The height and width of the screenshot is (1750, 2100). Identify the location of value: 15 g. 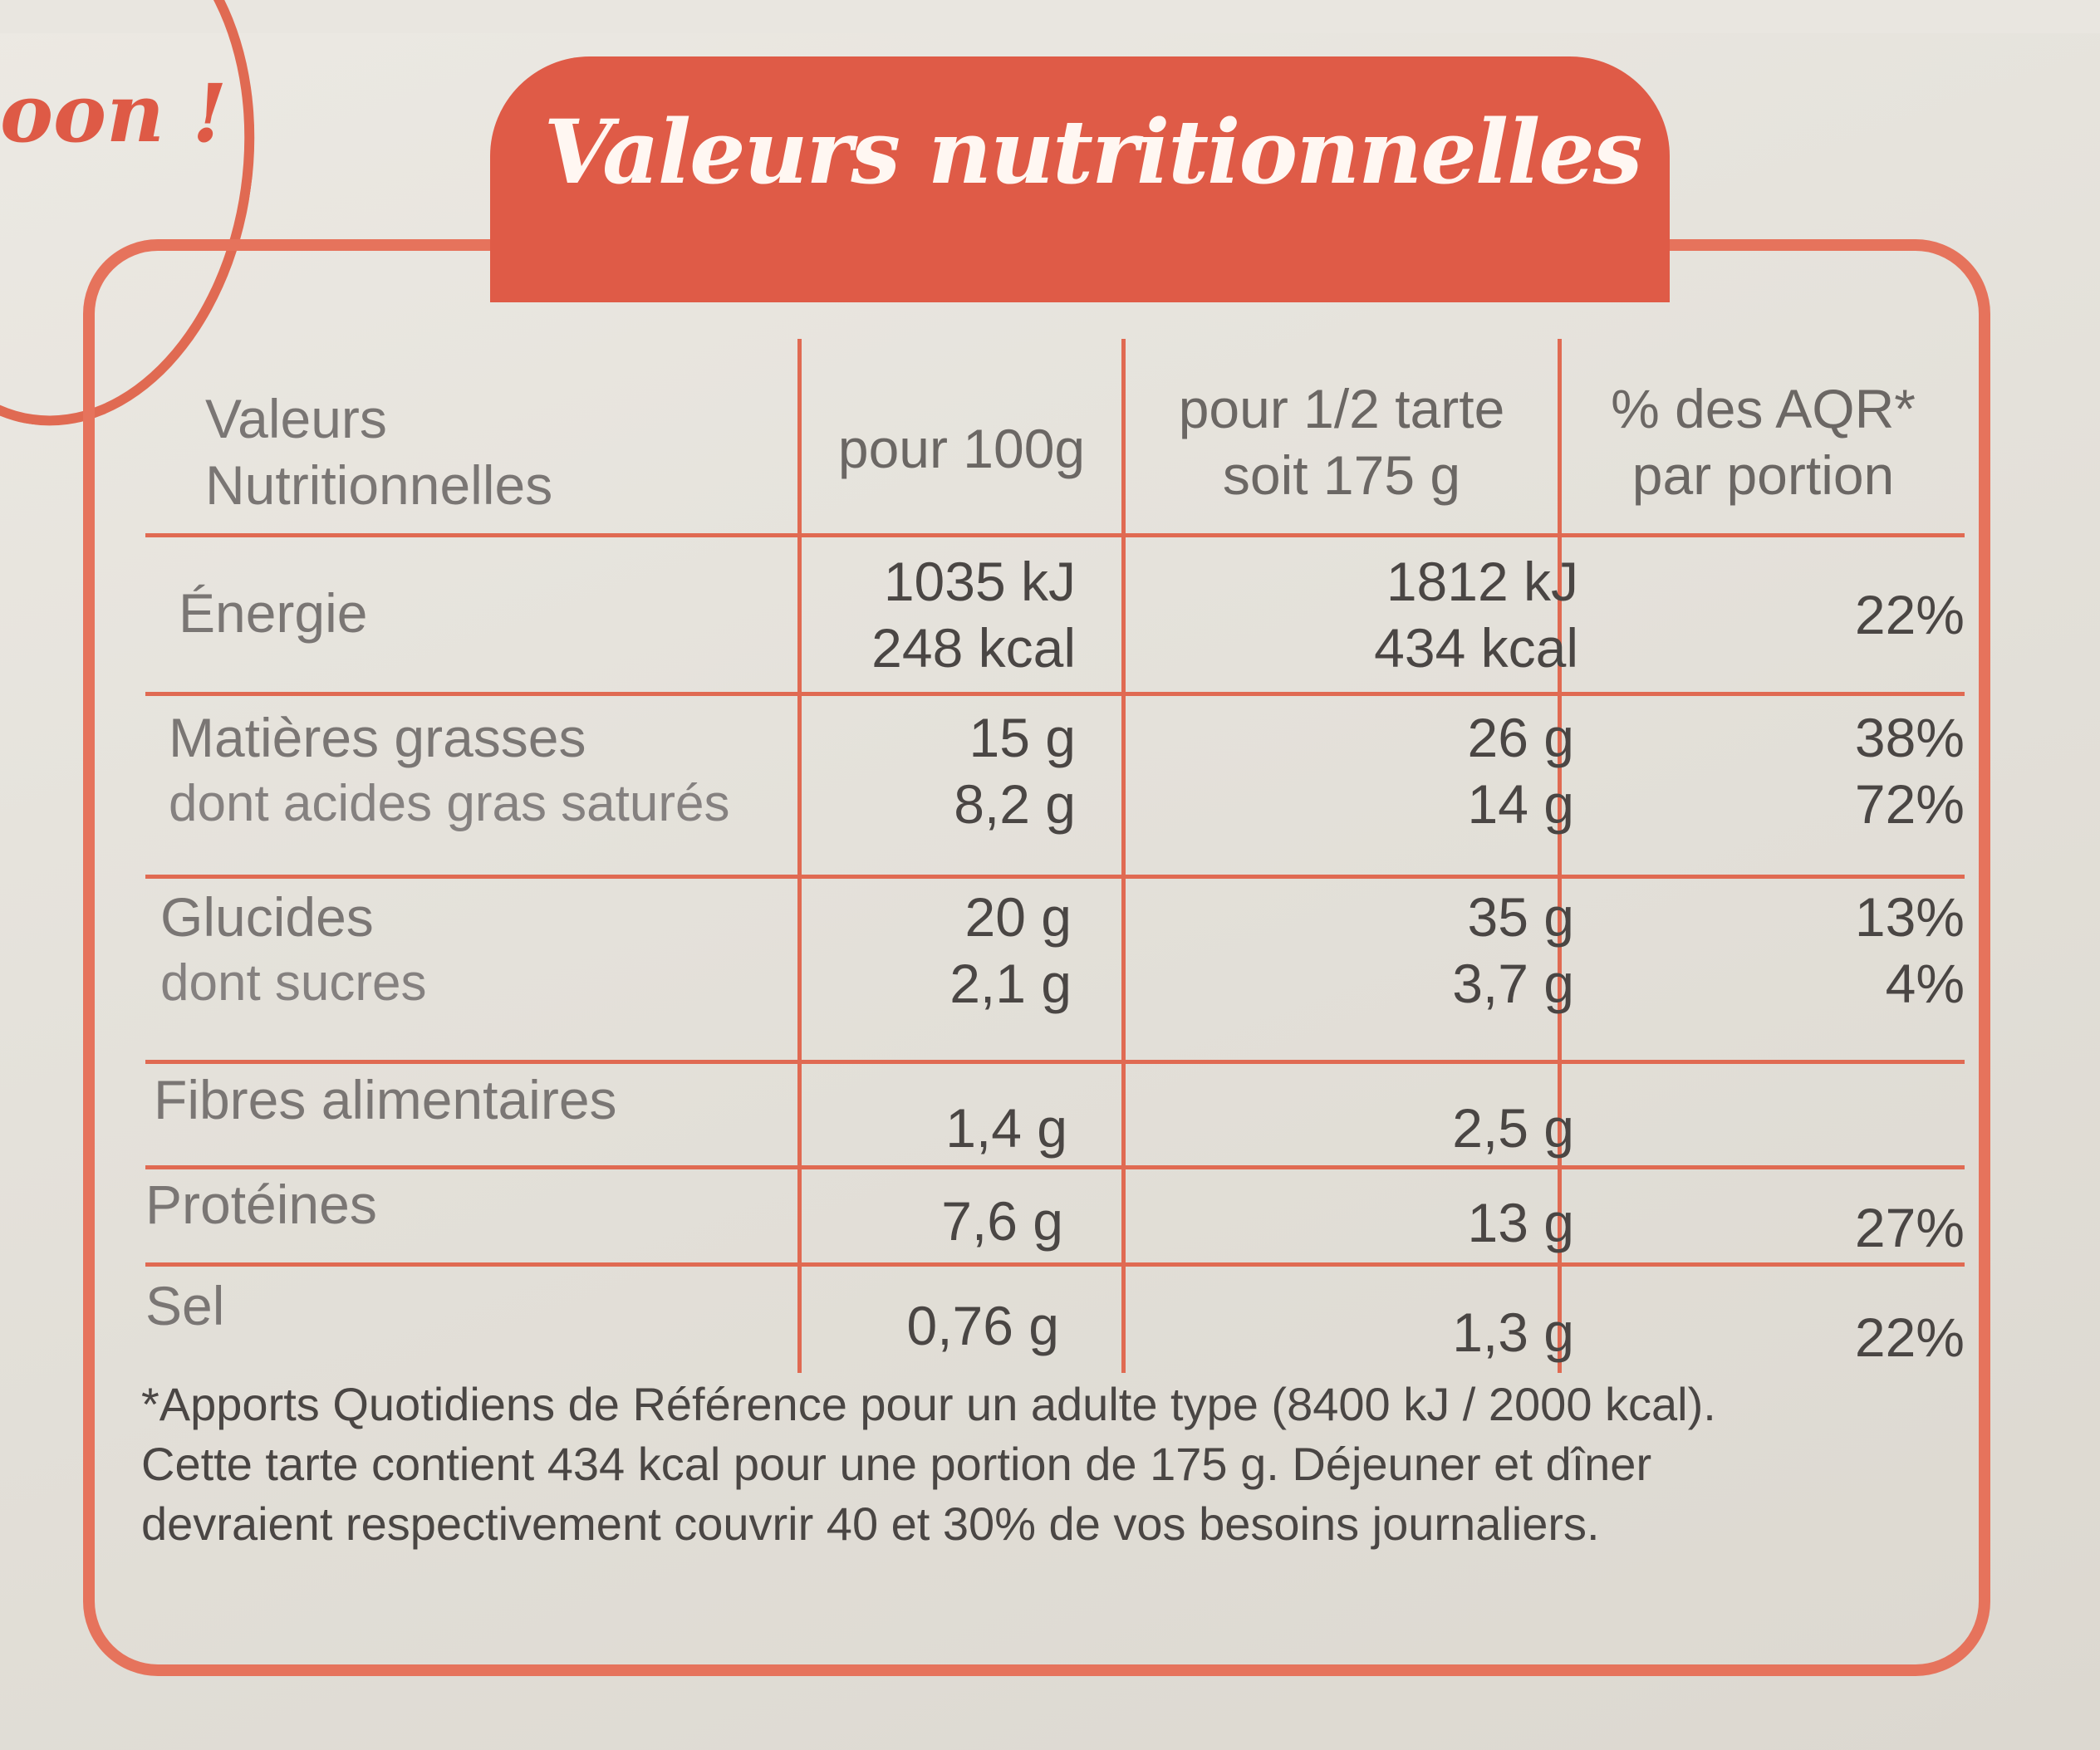
(1023, 737).